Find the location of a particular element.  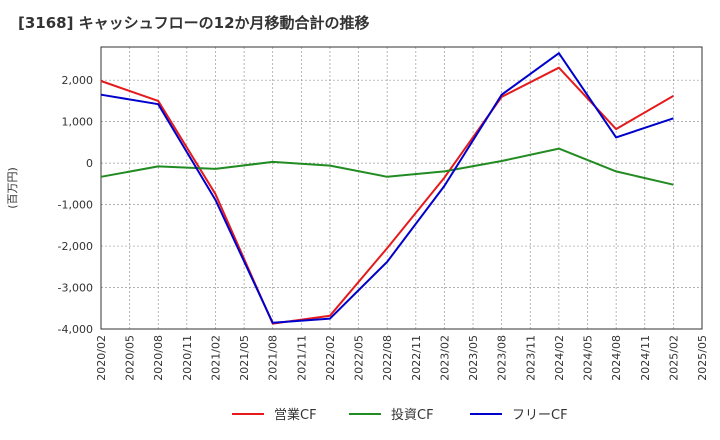

legend-label: 営業CF is located at coordinates (295, 415).